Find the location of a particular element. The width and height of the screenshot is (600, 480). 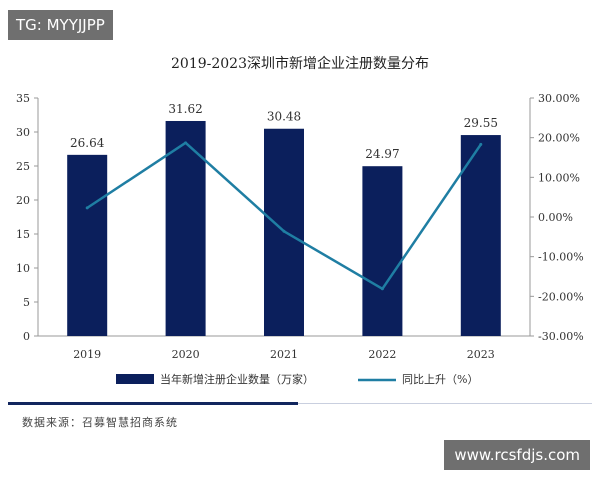

y-left-tick-label: 15 is located at coordinates (23, 234).